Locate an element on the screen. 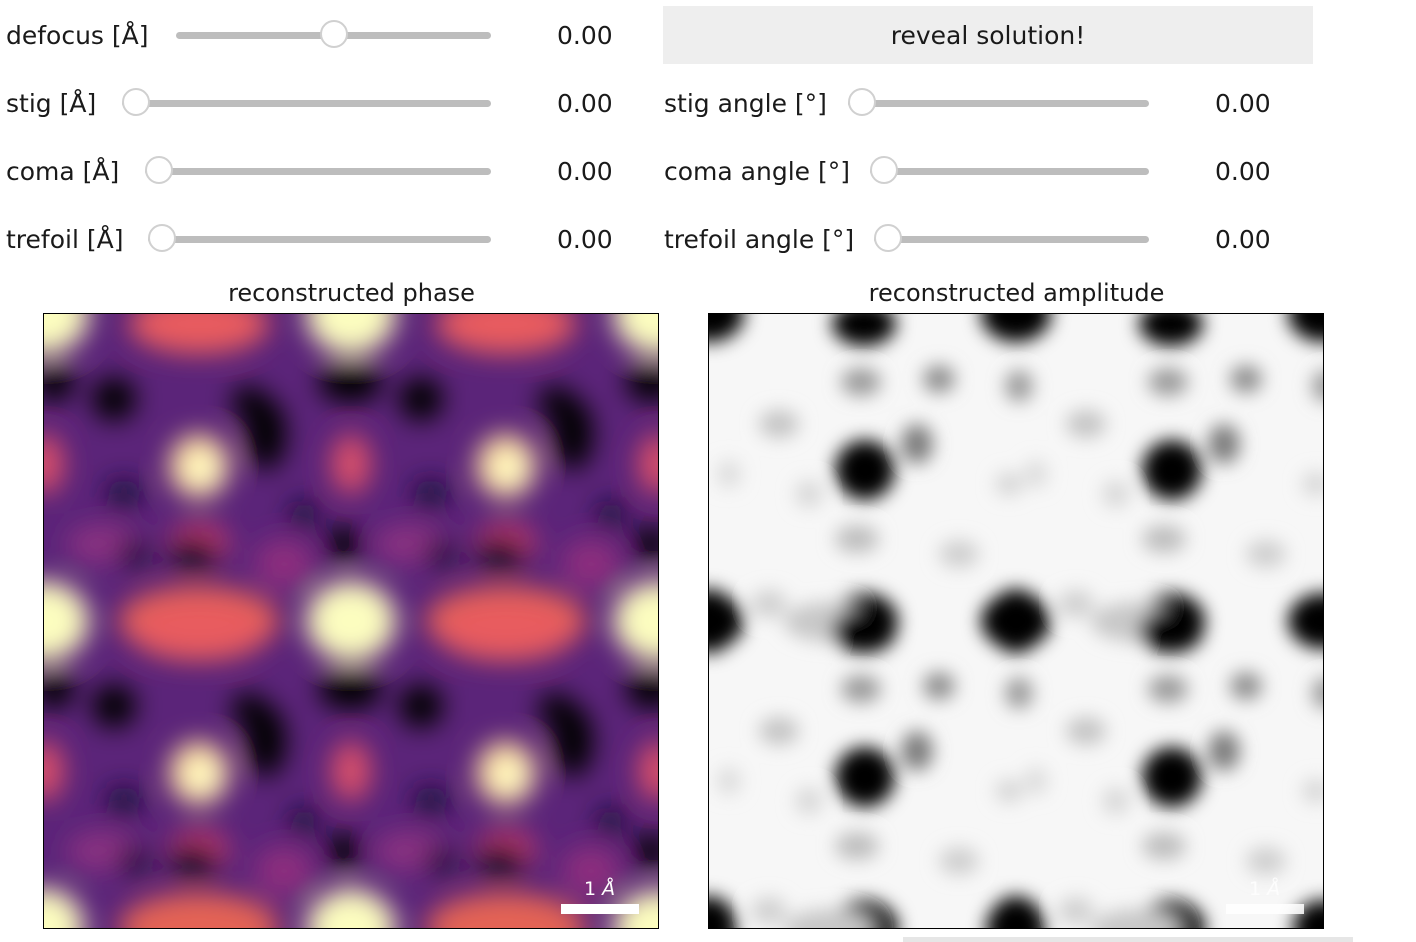 The width and height of the screenshot is (1416, 942). trefoil-label: trefoil [Å] is located at coordinates (65, 239).